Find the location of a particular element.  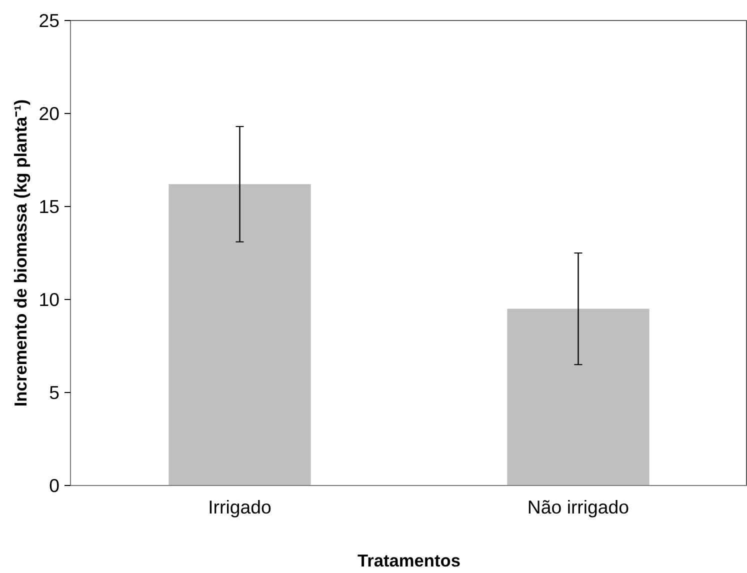

y-tick-label: 10 is located at coordinates (49, 299).